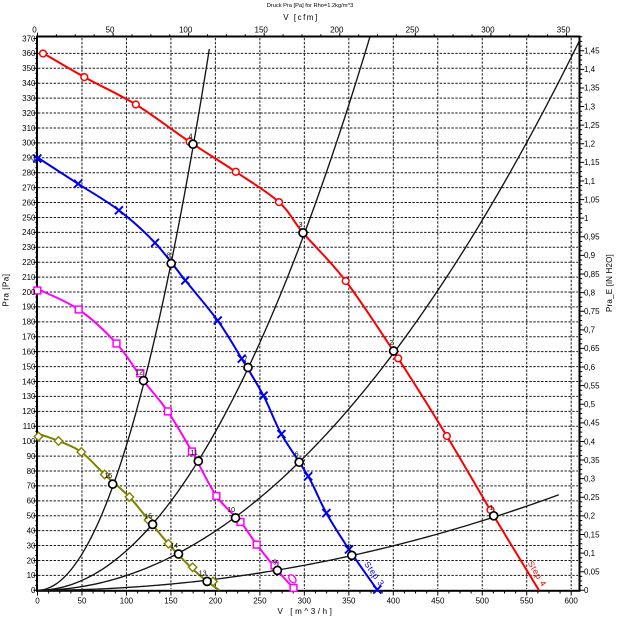  I want to click on svg-text: 190, so click(29, 307).